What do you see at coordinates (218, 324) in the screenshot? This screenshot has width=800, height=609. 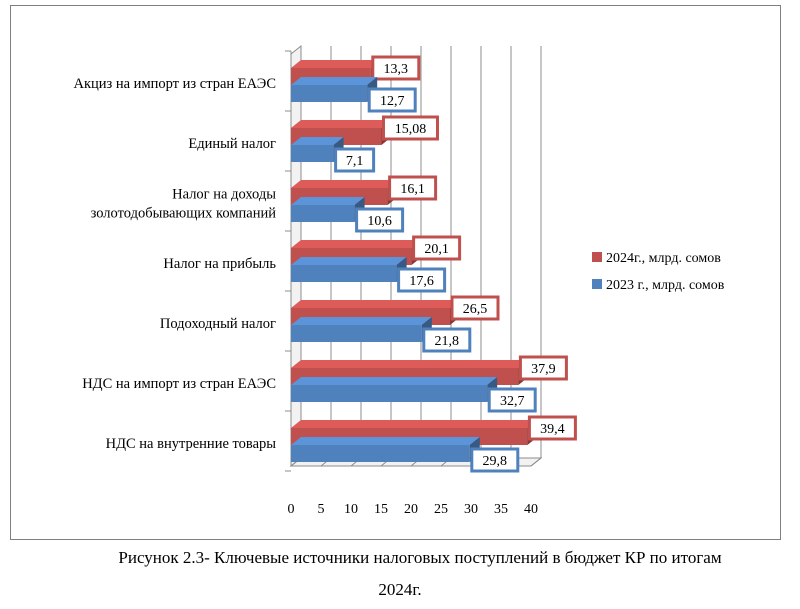 I see `category-label: Подоходный налог` at bounding box center [218, 324].